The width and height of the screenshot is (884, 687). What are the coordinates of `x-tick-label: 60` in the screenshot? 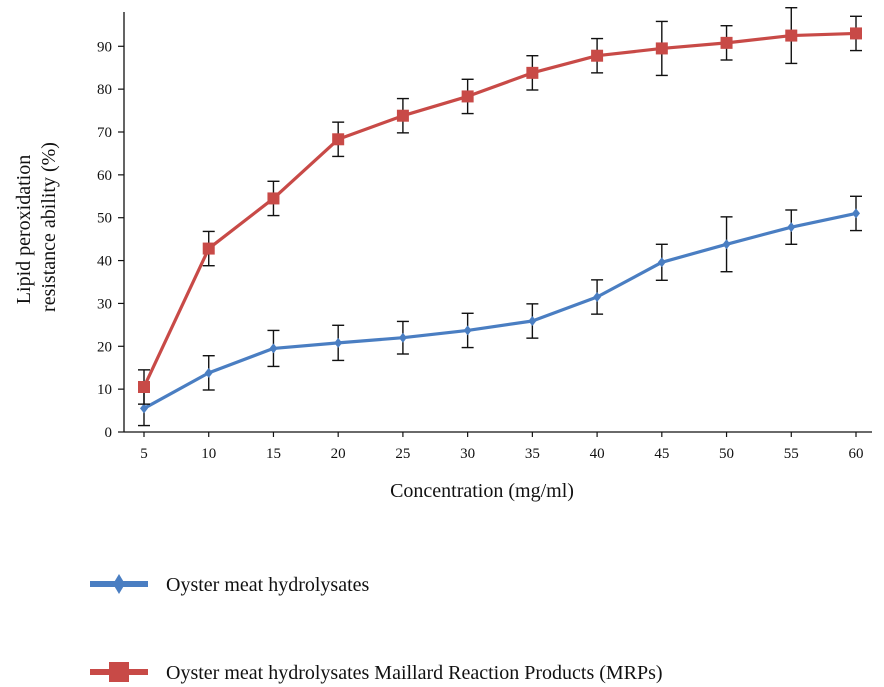 It's located at (856, 454).